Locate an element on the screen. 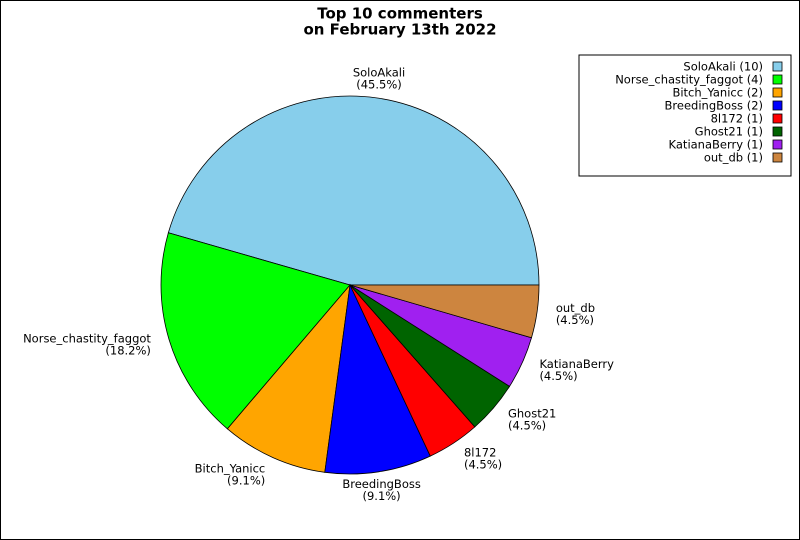 Image resolution: width=800 pixels, height=540 pixels. legend-label: Norse_chastity_faggot (4) is located at coordinates (689, 80).